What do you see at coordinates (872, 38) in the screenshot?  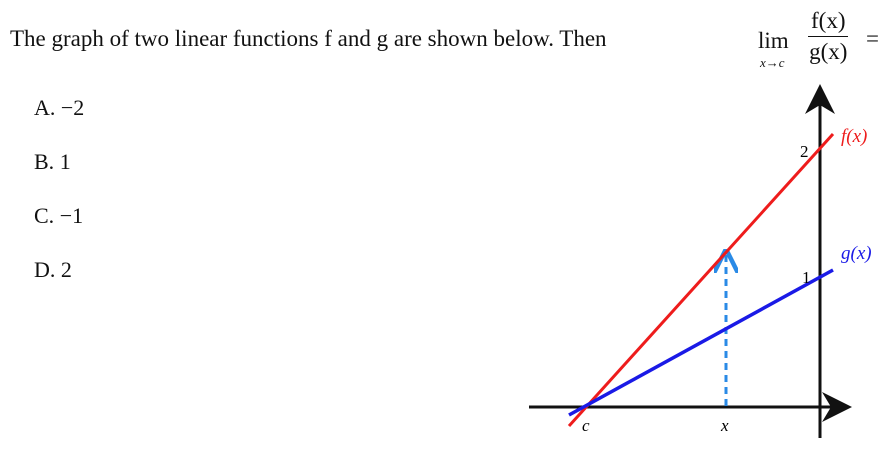 I see `equals-sign: =` at bounding box center [872, 38].